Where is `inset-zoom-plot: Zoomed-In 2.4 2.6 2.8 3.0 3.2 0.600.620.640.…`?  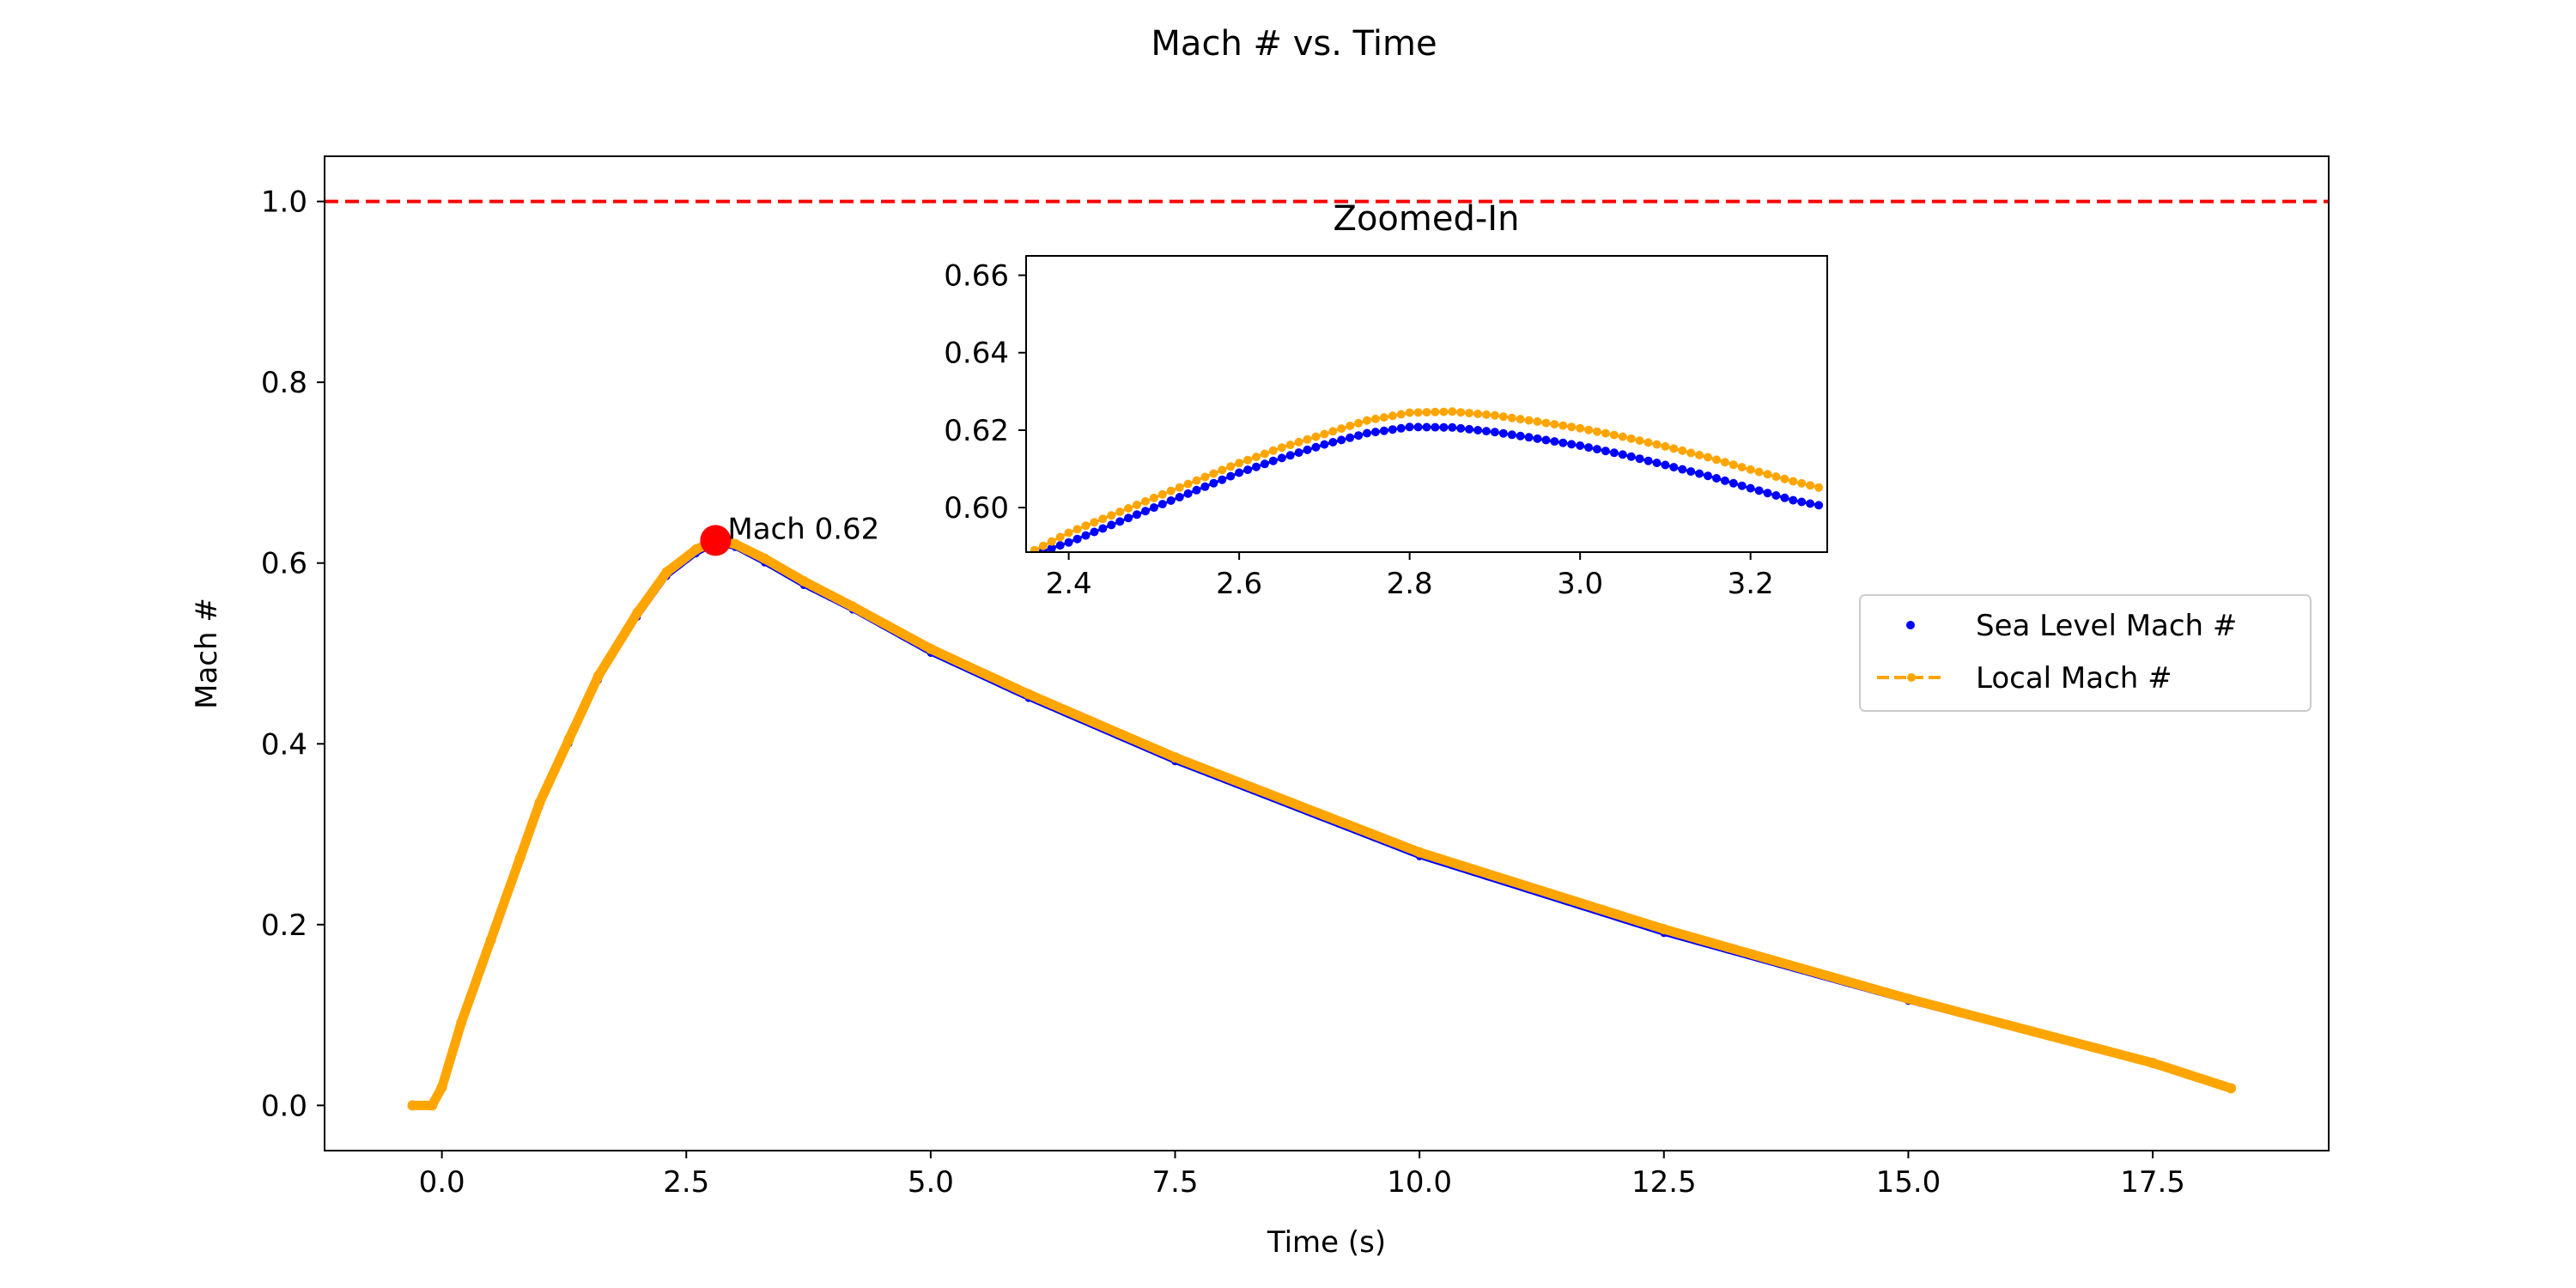 inset-zoom-plot: Zoomed-In 2.4 2.6 2.8 3.0 3.2 0.600.620.640.… is located at coordinates (1386, 400).